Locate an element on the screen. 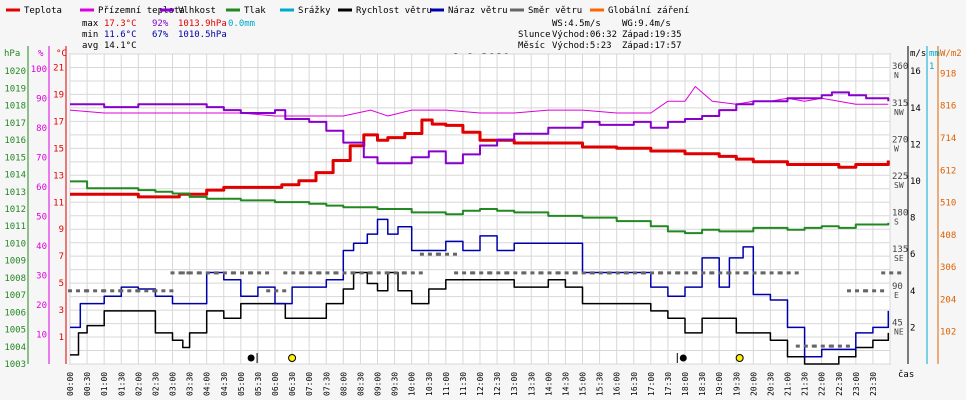 The width and height of the screenshot is (966, 400). legend-label-4: Srážky is located at coordinates (314, 11).